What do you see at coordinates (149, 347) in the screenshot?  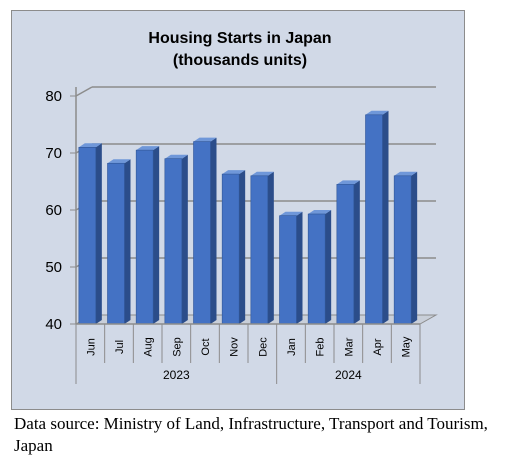 I see `x-tick-label: Aug` at bounding box center [149, 347].